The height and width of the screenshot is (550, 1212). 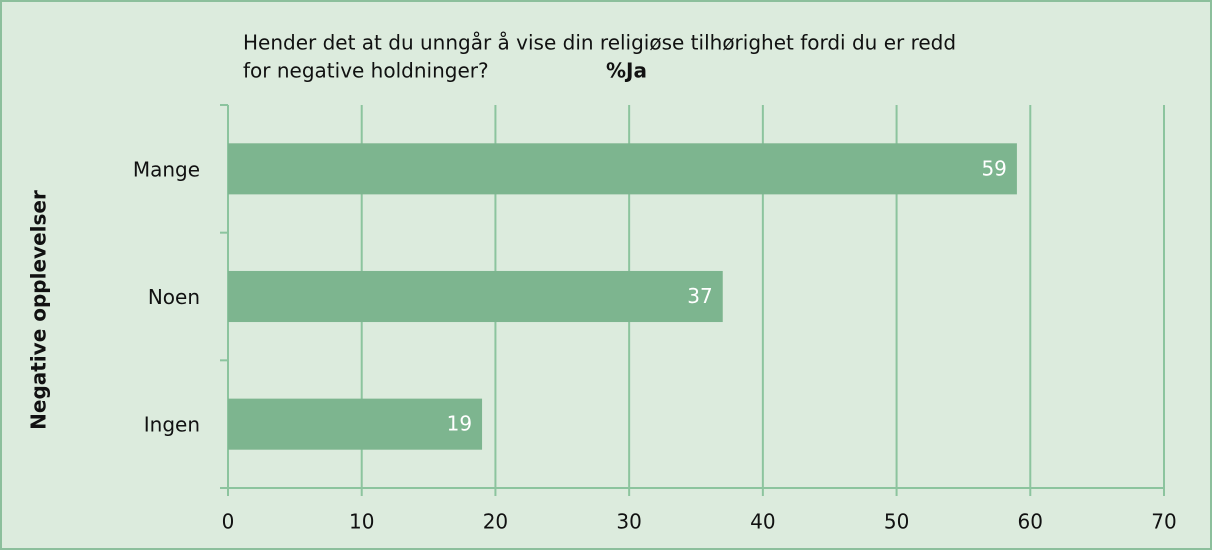 What do you see at coordinates (1163, 522) in the screenshot?
I see `x-tick-label: 70` at bounding box center [1163, 522].